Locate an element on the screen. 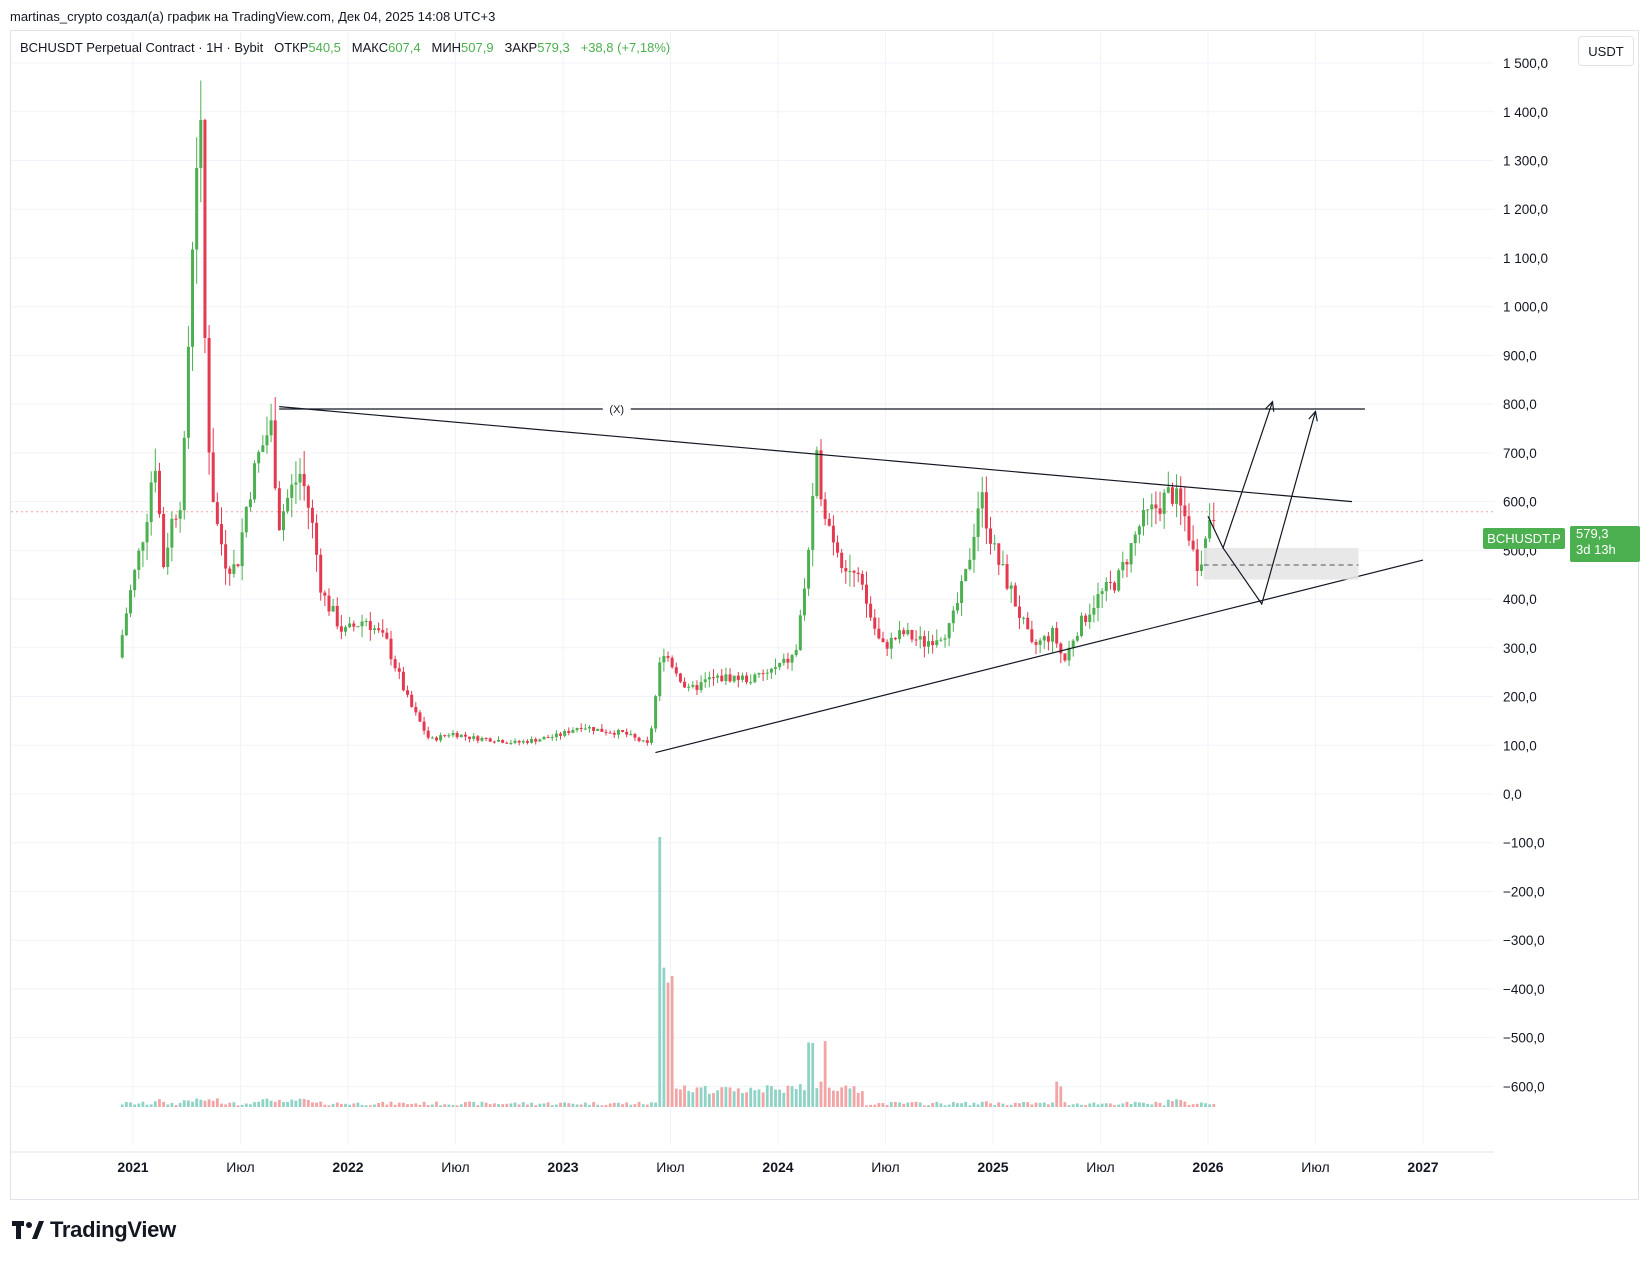 The height and width of the screenshot is (1261, 1649). y-tick-label: 700,0 is located at coordinates (1520, 453).